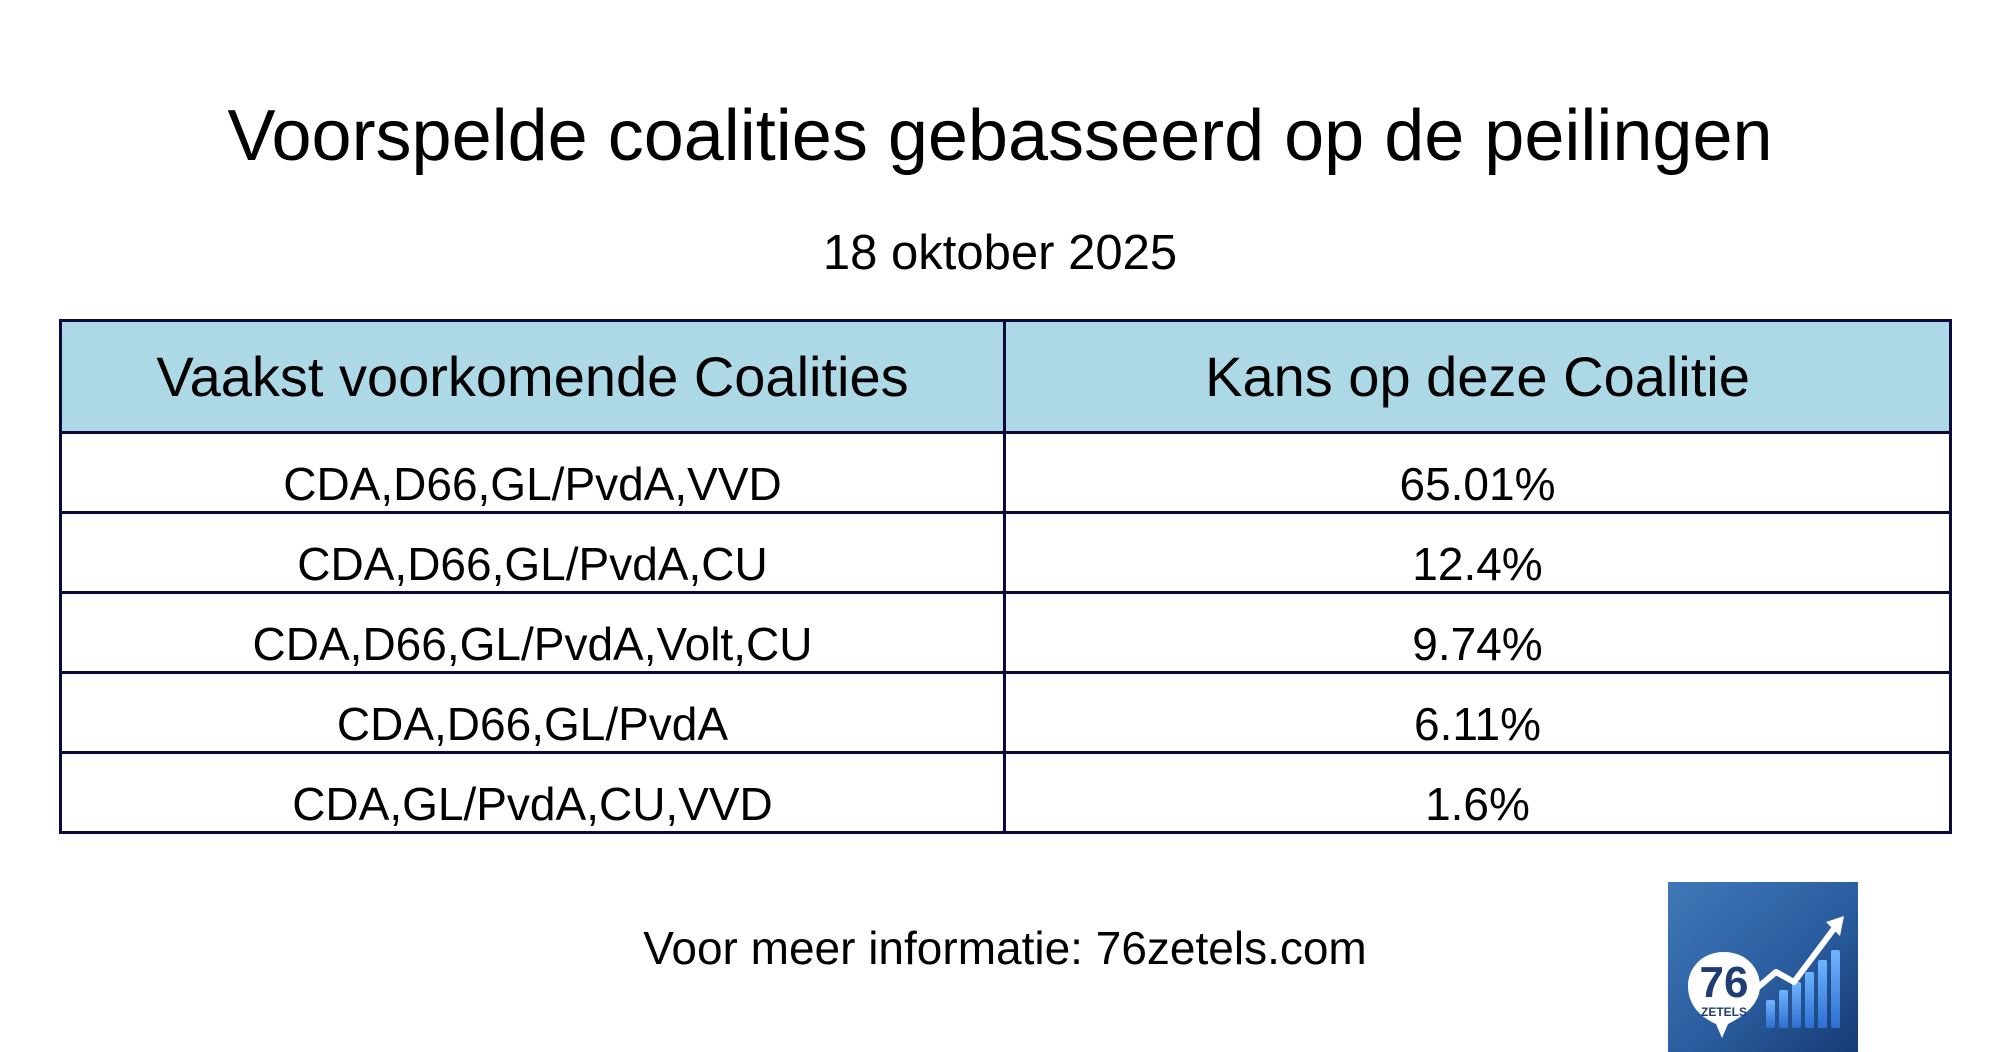  I want to click on coalition-cell: CDA,D66,GL/PvdA,Volt,CU, so click(532, 632).